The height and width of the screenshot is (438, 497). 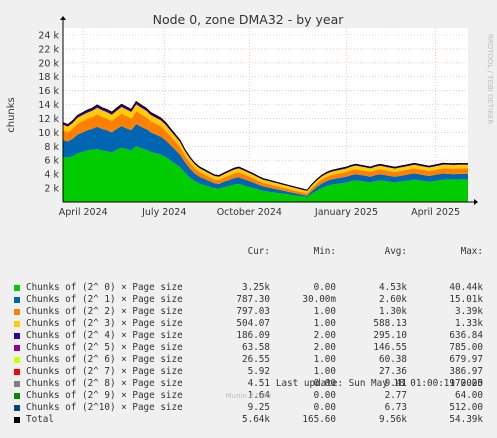 What do you see at coordinates (48, 119) in the screenshot?
I see `y-tick-label: 12 k` at bounding box center [48, 119].